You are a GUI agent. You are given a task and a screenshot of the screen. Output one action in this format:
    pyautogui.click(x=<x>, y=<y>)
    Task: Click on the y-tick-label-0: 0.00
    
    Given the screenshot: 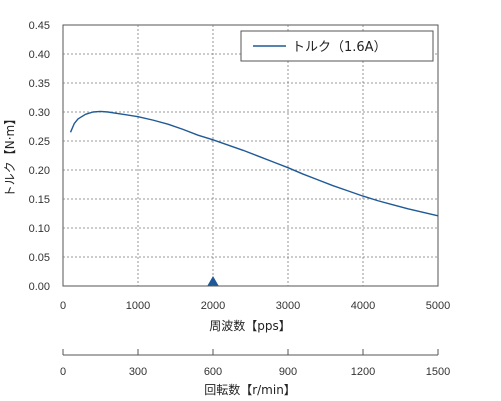 What is the action you would take?
    pyautogui.click(x=39, y=287)
    